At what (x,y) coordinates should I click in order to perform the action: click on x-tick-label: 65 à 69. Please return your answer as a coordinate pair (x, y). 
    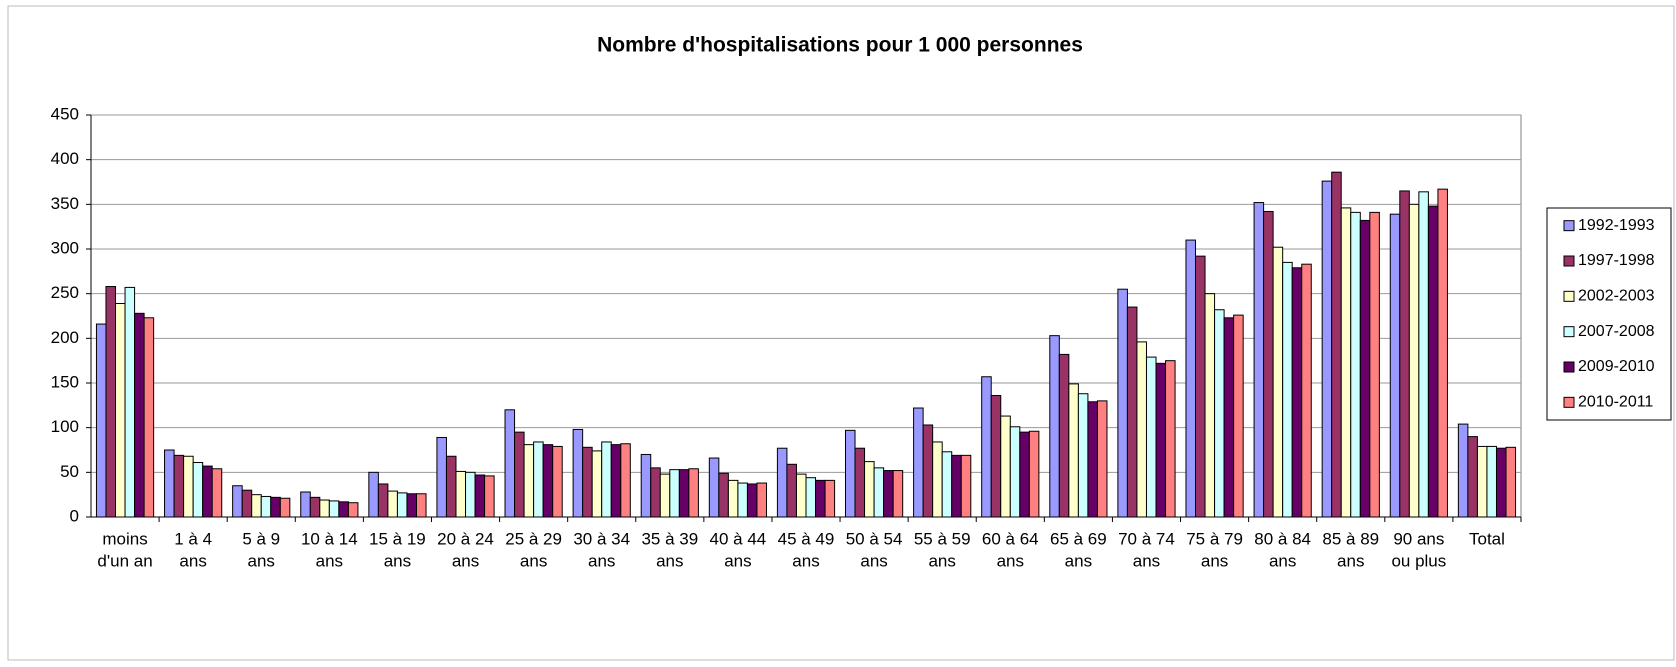
    Looking at the image, I should click on (1078, 538).